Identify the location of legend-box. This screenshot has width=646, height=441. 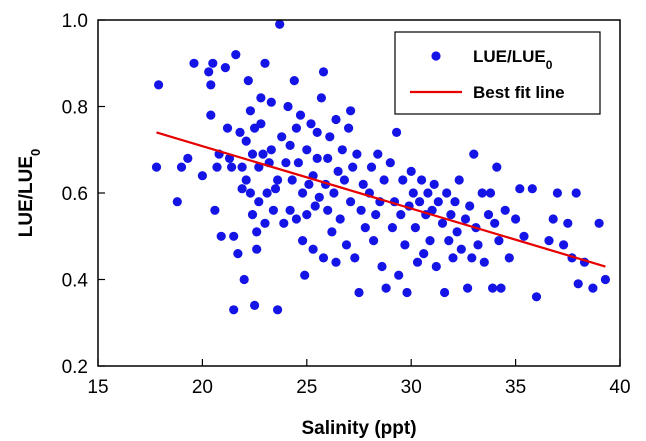
(497, 73).